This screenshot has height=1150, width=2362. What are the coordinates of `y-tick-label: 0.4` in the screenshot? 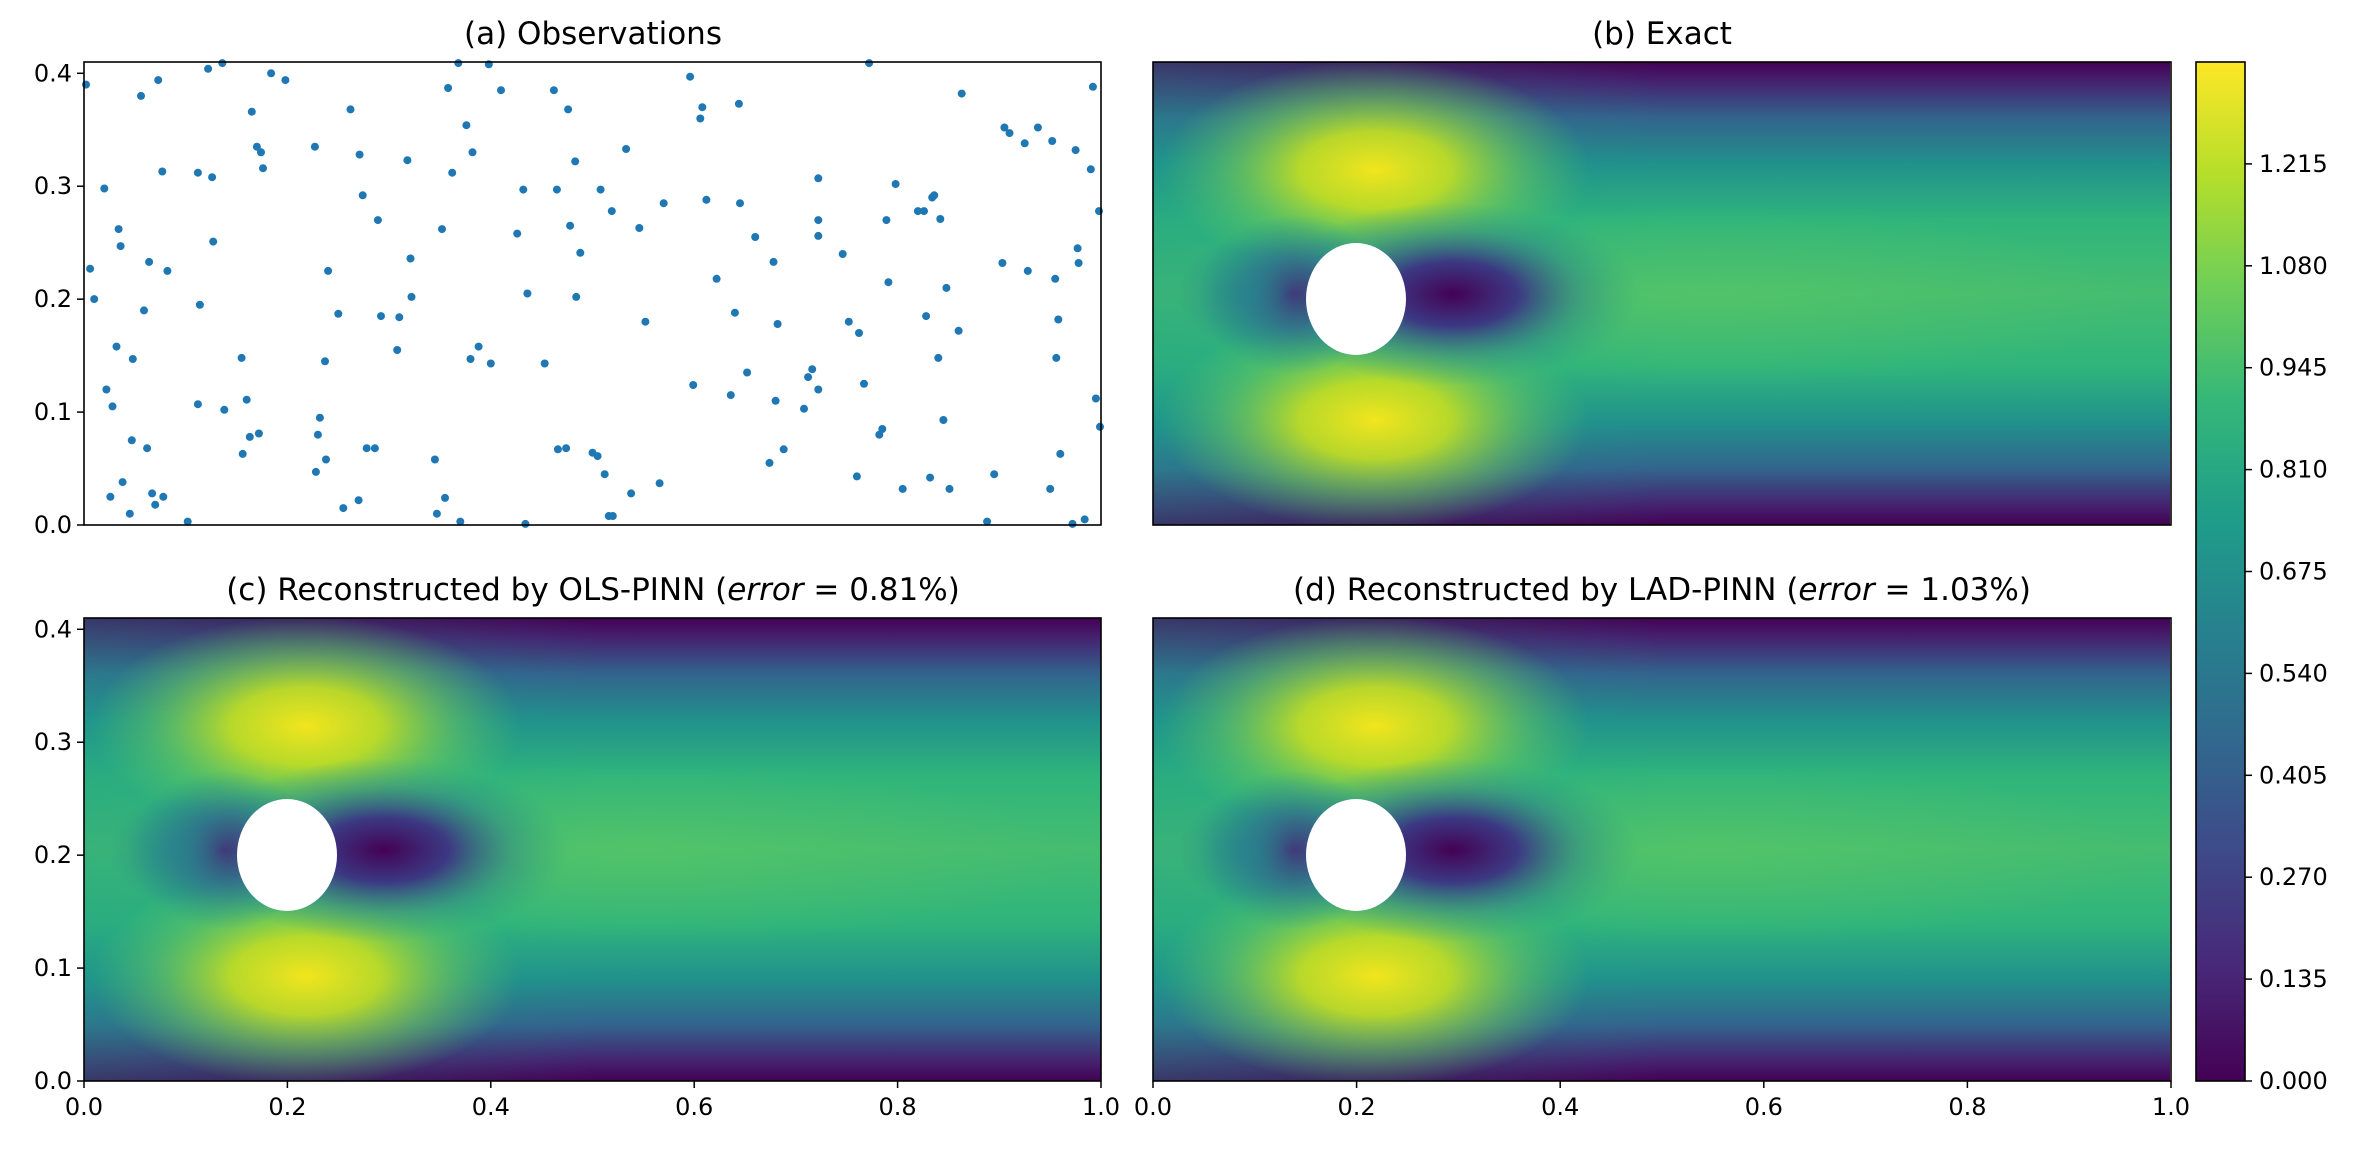 It's located at (53, 73).